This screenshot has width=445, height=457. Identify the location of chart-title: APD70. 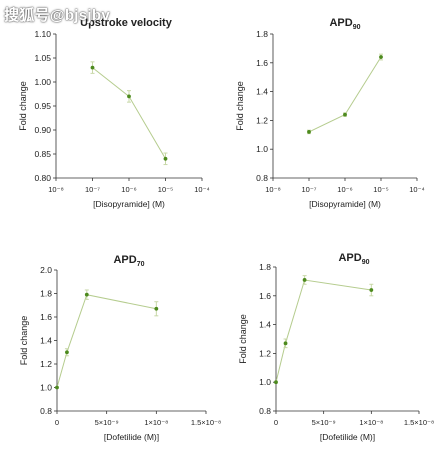
(128, 261).